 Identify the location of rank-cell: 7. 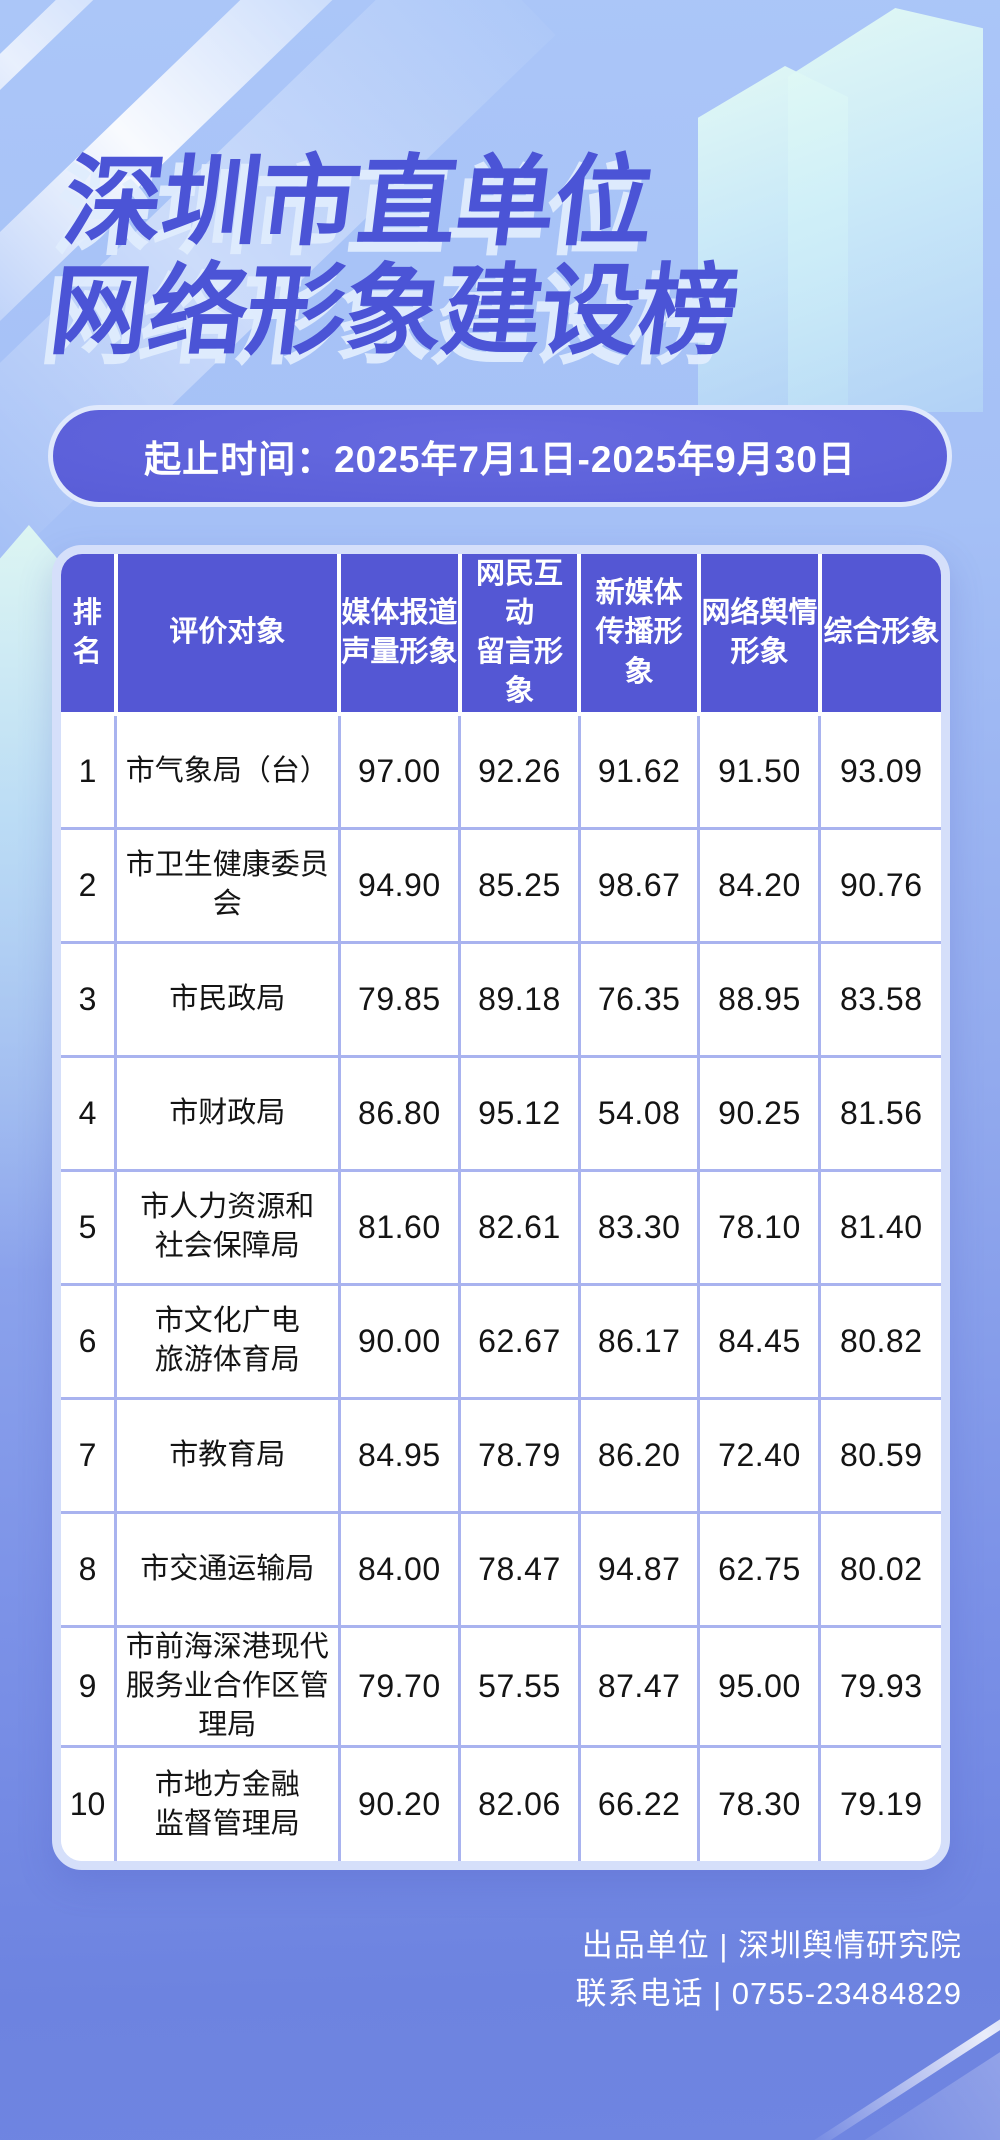
(89, 1455).